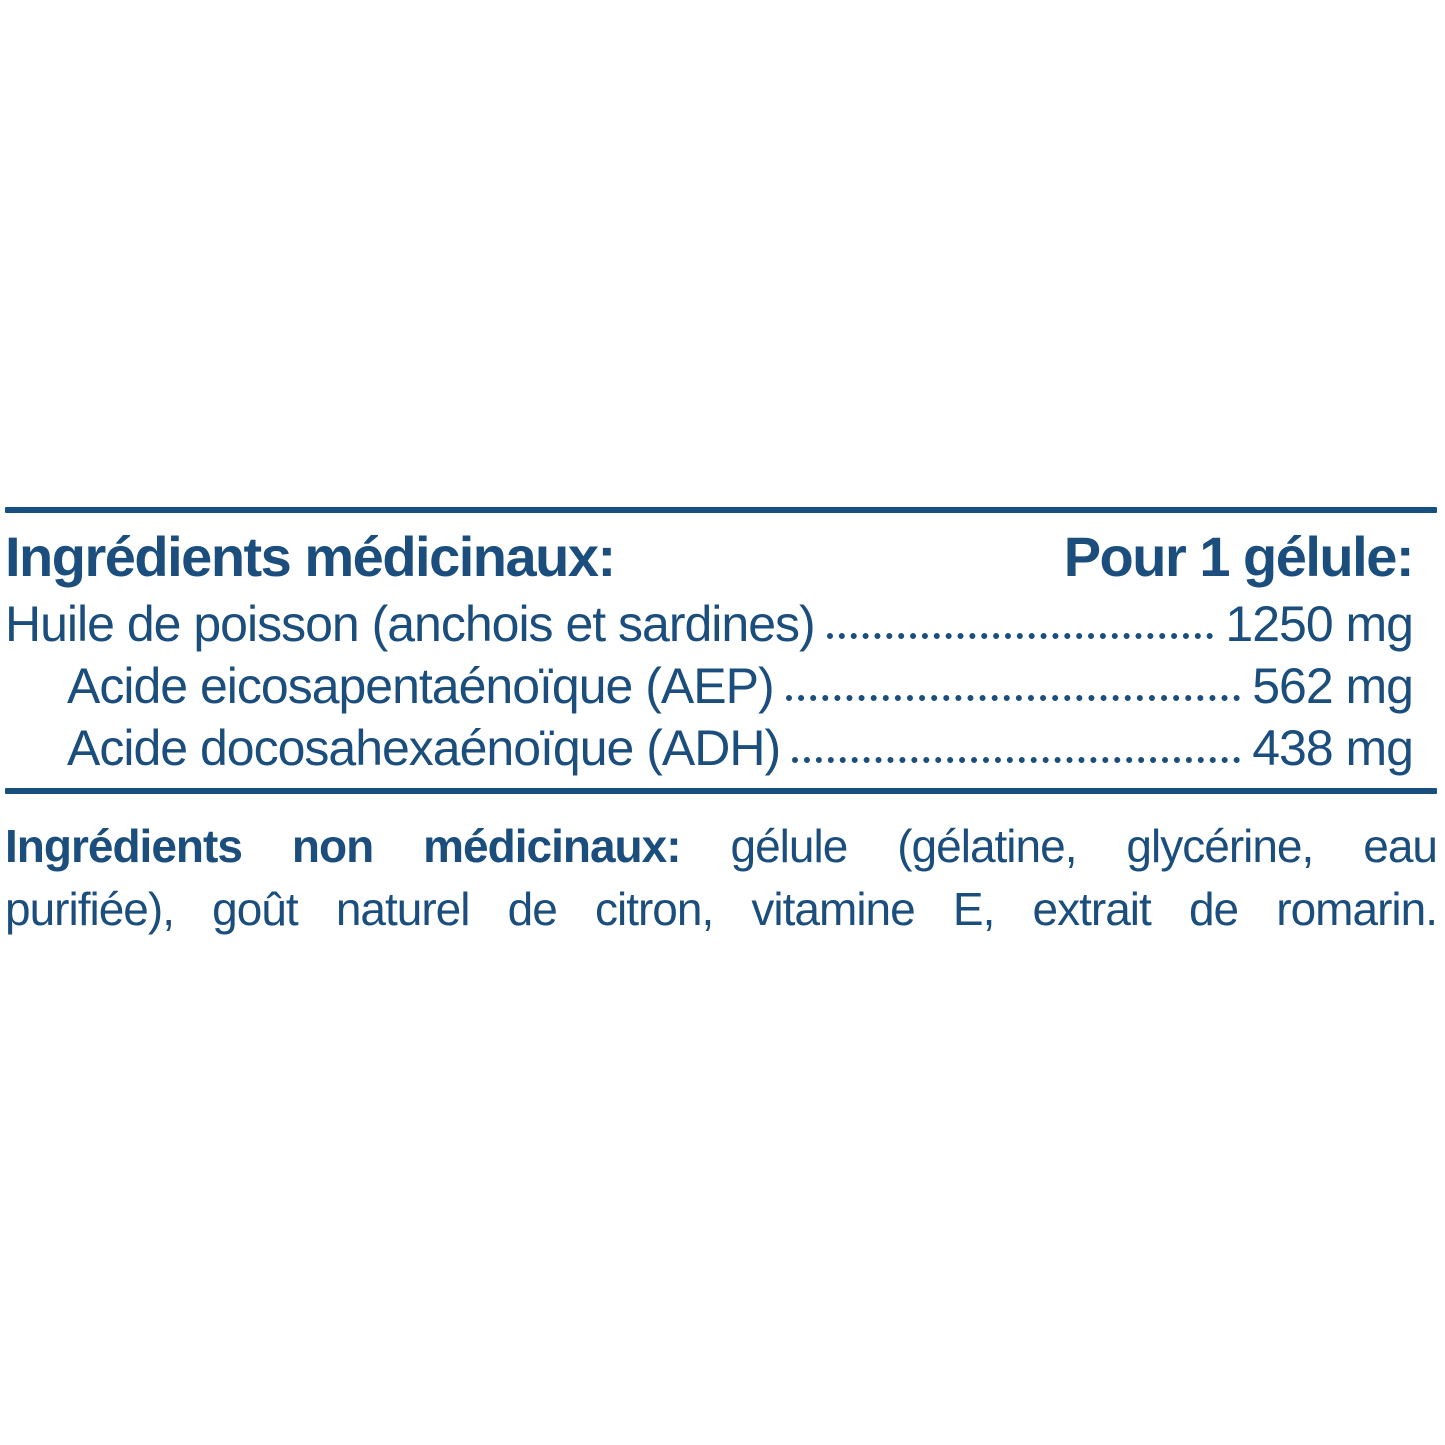 This screenshot has width=1445, height=1445. What do you see at coordinates (310, 556) in the screenshot?
I see `medicinal-ingredients-heading: Ingrédients médicinaux:` at bounding box center [310, 556].